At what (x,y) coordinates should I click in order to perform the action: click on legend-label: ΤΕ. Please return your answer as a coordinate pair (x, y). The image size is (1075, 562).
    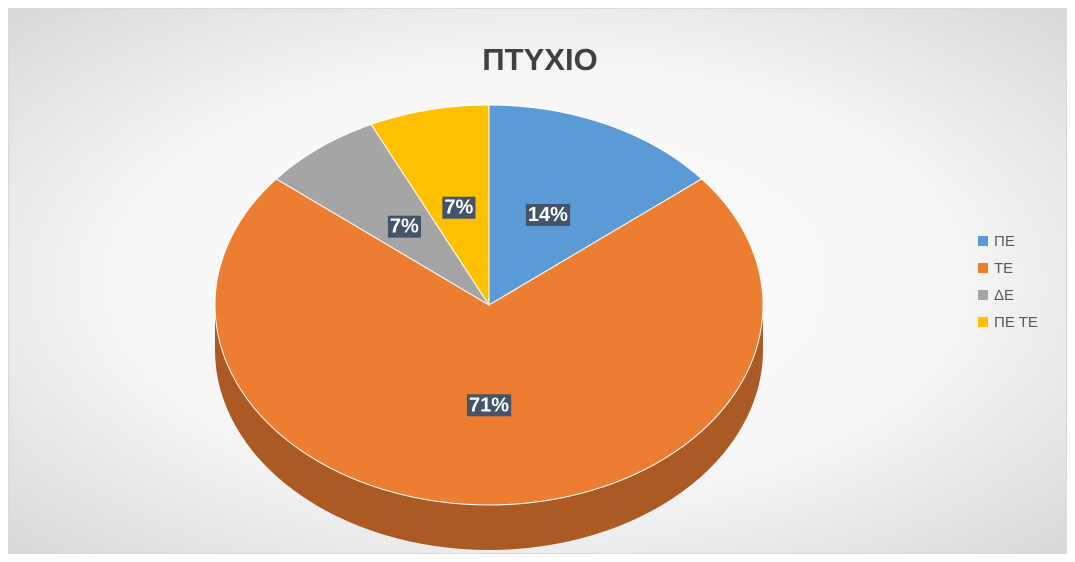
    Looking at the image, I should click on (1003, 268).